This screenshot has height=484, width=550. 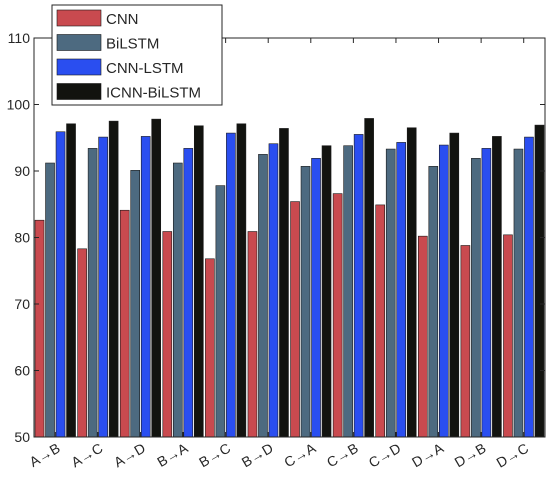 I want to click on legend-swatch-bilstm, so click(x=79, y=42).